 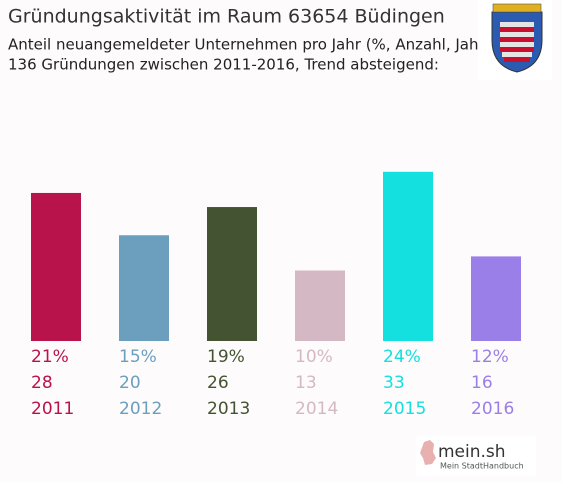 What do you see at coordinates (228, 409) in the screenshot?
I see `x-tick-label: 2013` at bounding box center [228, 409].